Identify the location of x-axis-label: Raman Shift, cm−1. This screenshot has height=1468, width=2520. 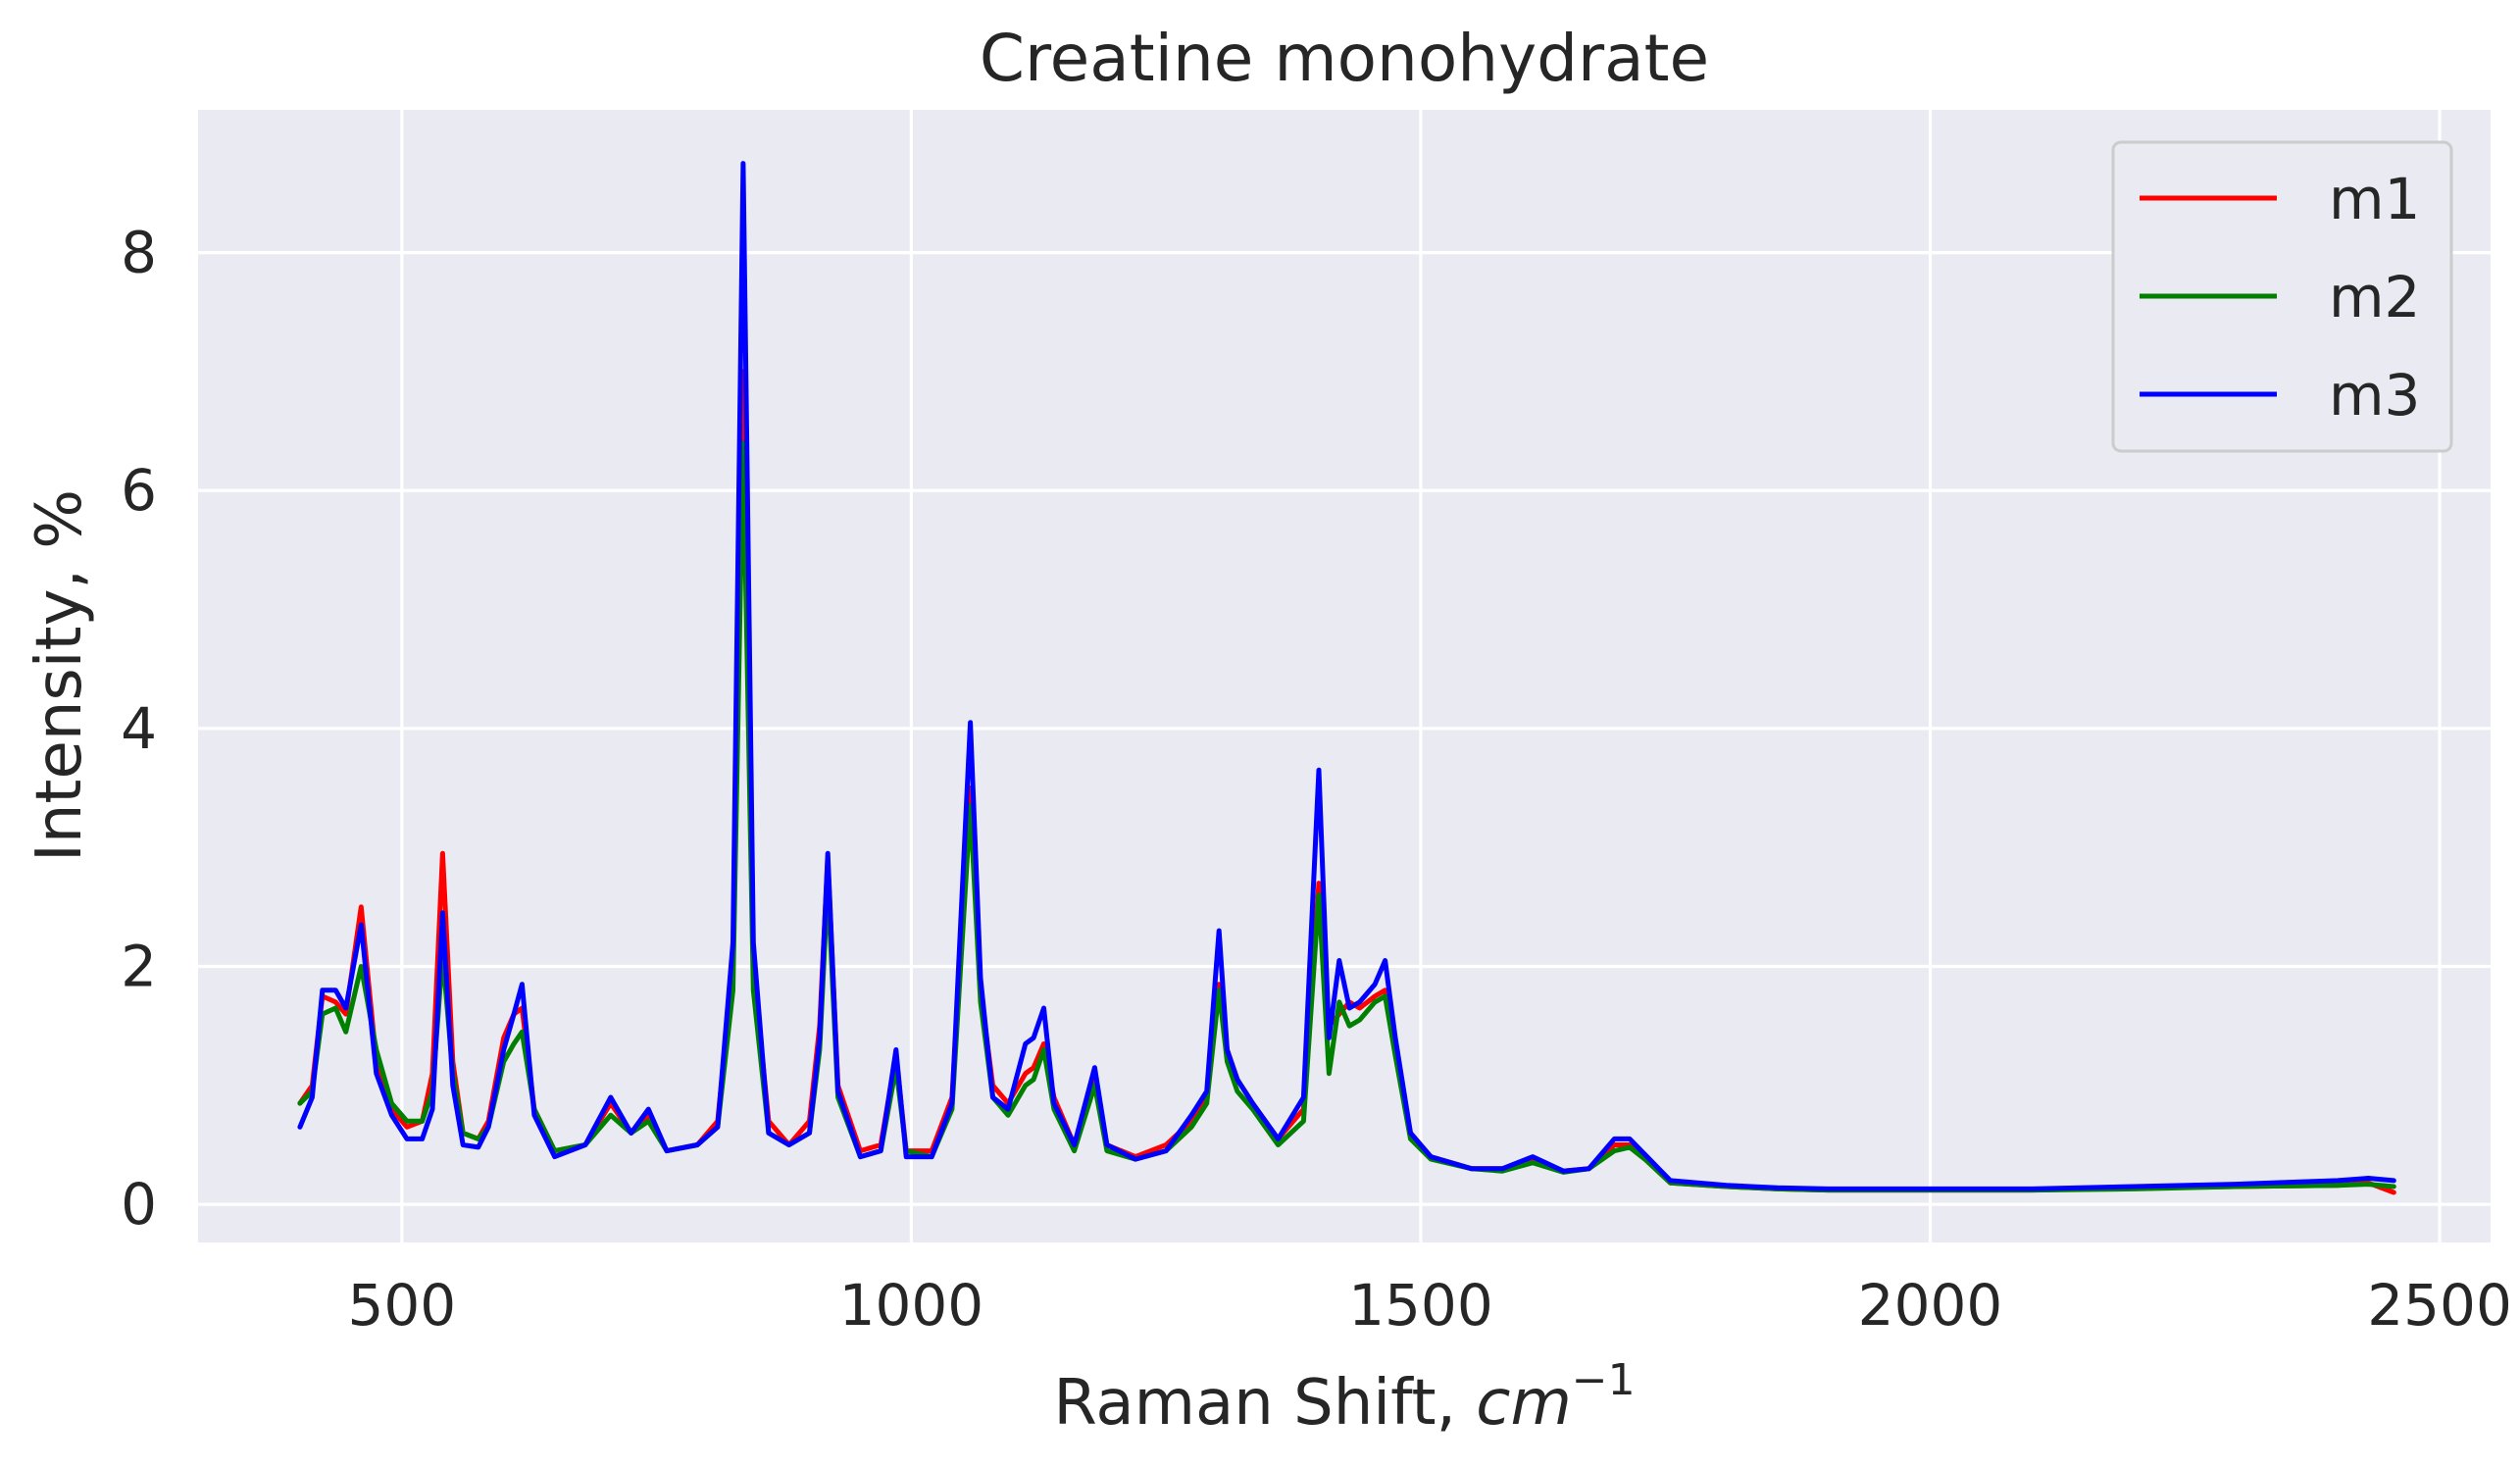
(1344, 1397).